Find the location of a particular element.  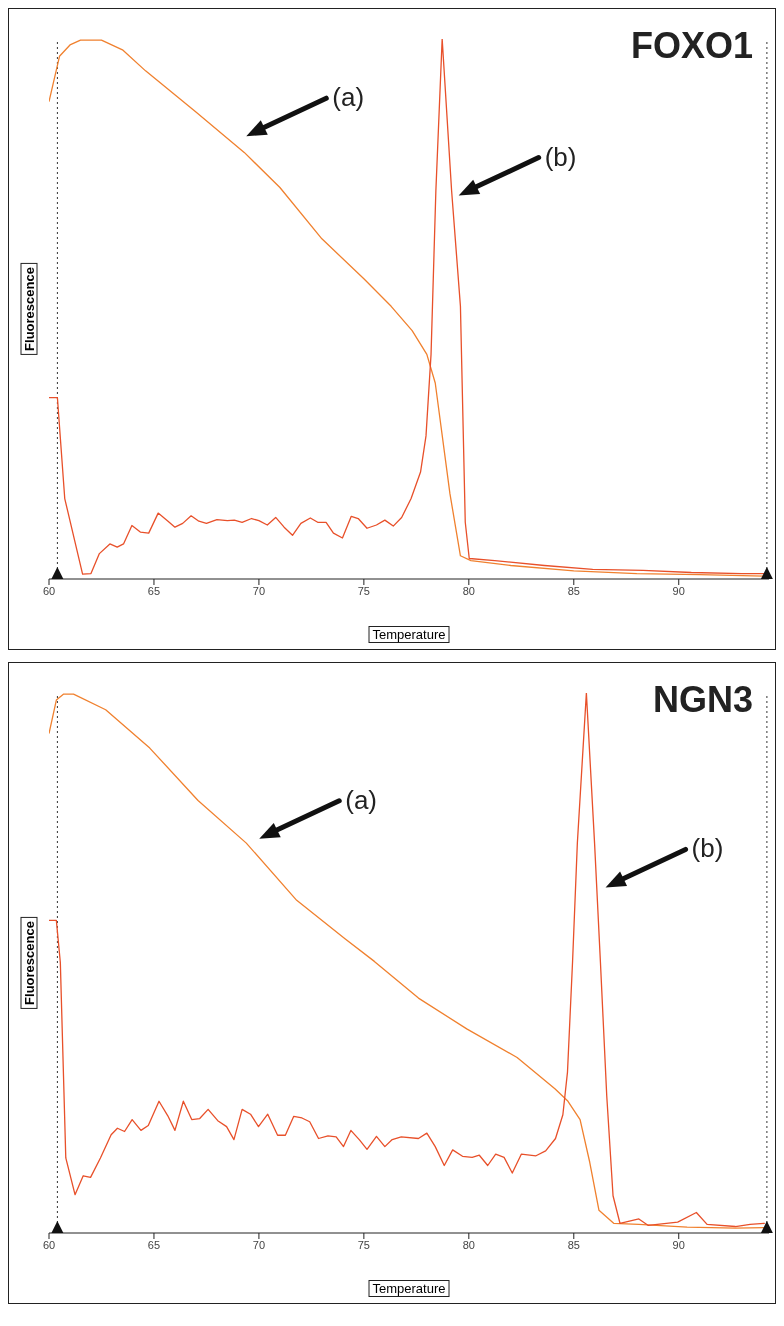

chart-title: NGN3 is located at coordinates (702, 700).